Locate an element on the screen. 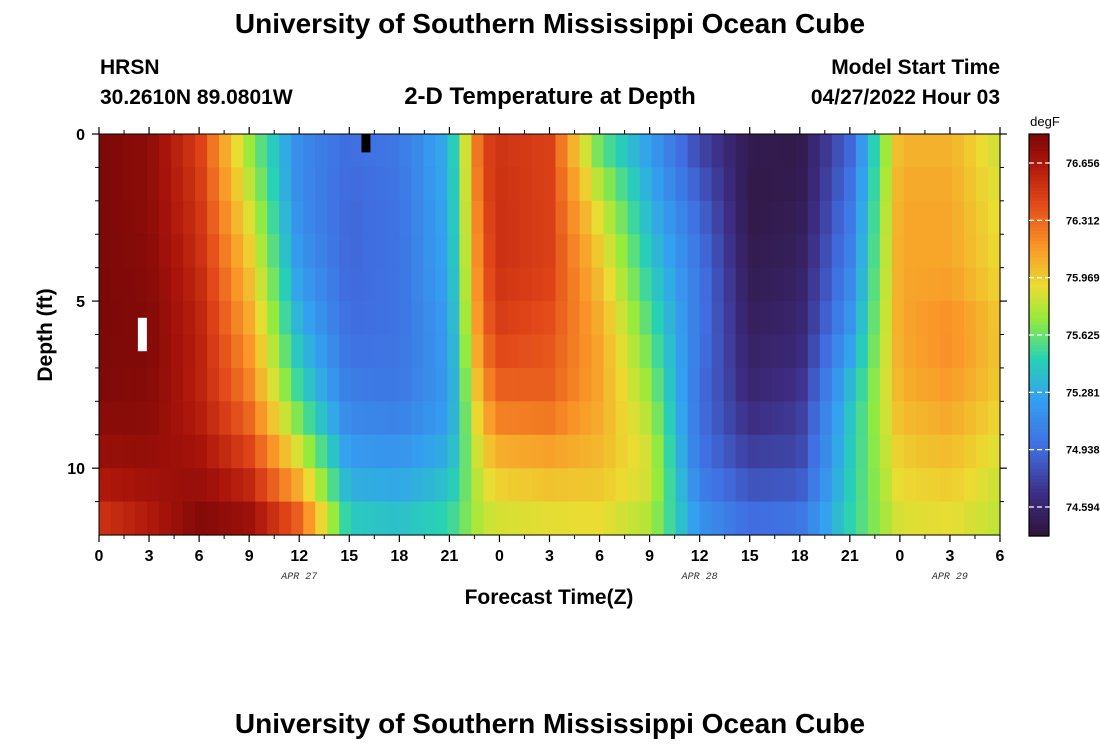  x-tick-label: 6 is located at coordinates (599, 556).